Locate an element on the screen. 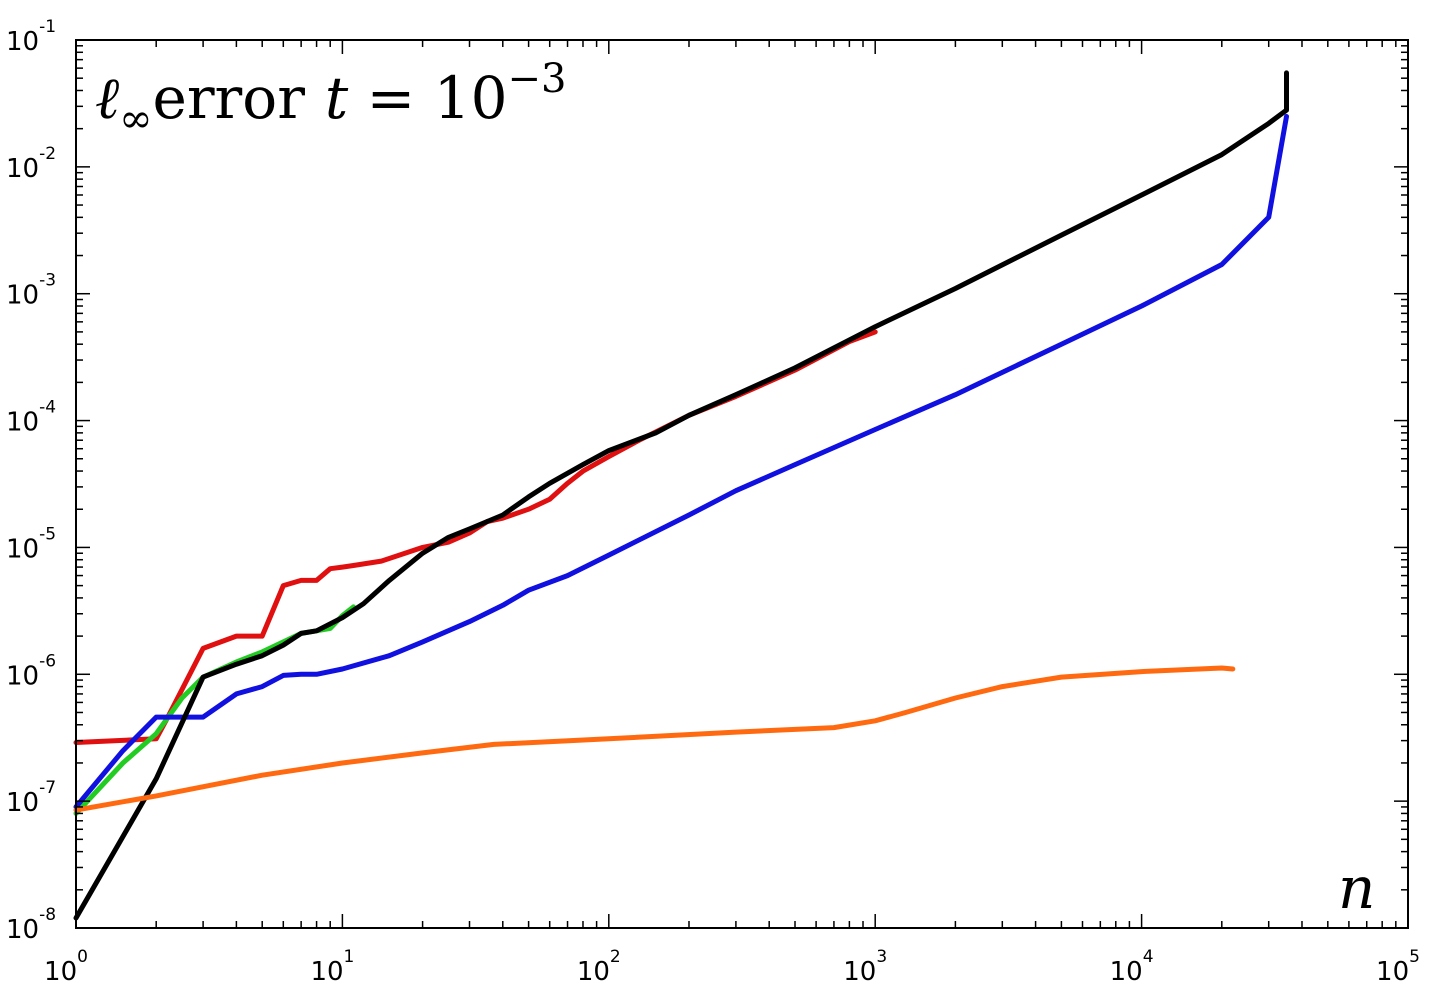 The width and height of the screenshot is (1440, 988). y-tick-label: 10⁻² is located at coordinates (31, 164).